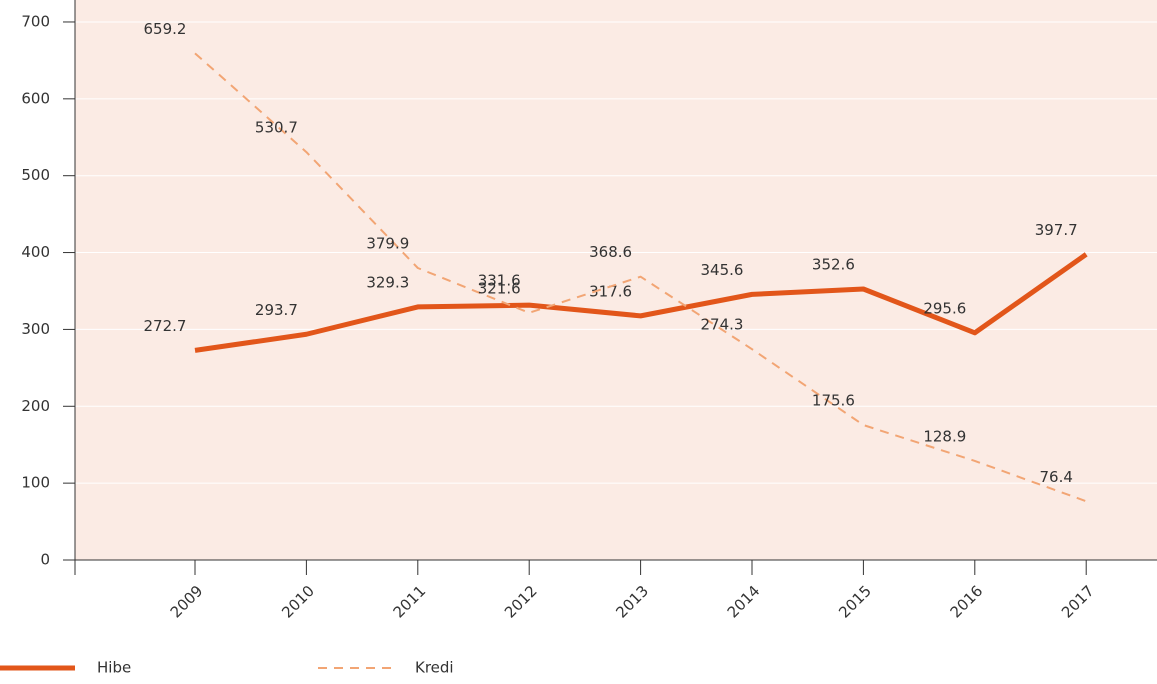  Describe the element at coordinates (387, 244) in the screenshot. I see `data-label: 379.9` at that location.